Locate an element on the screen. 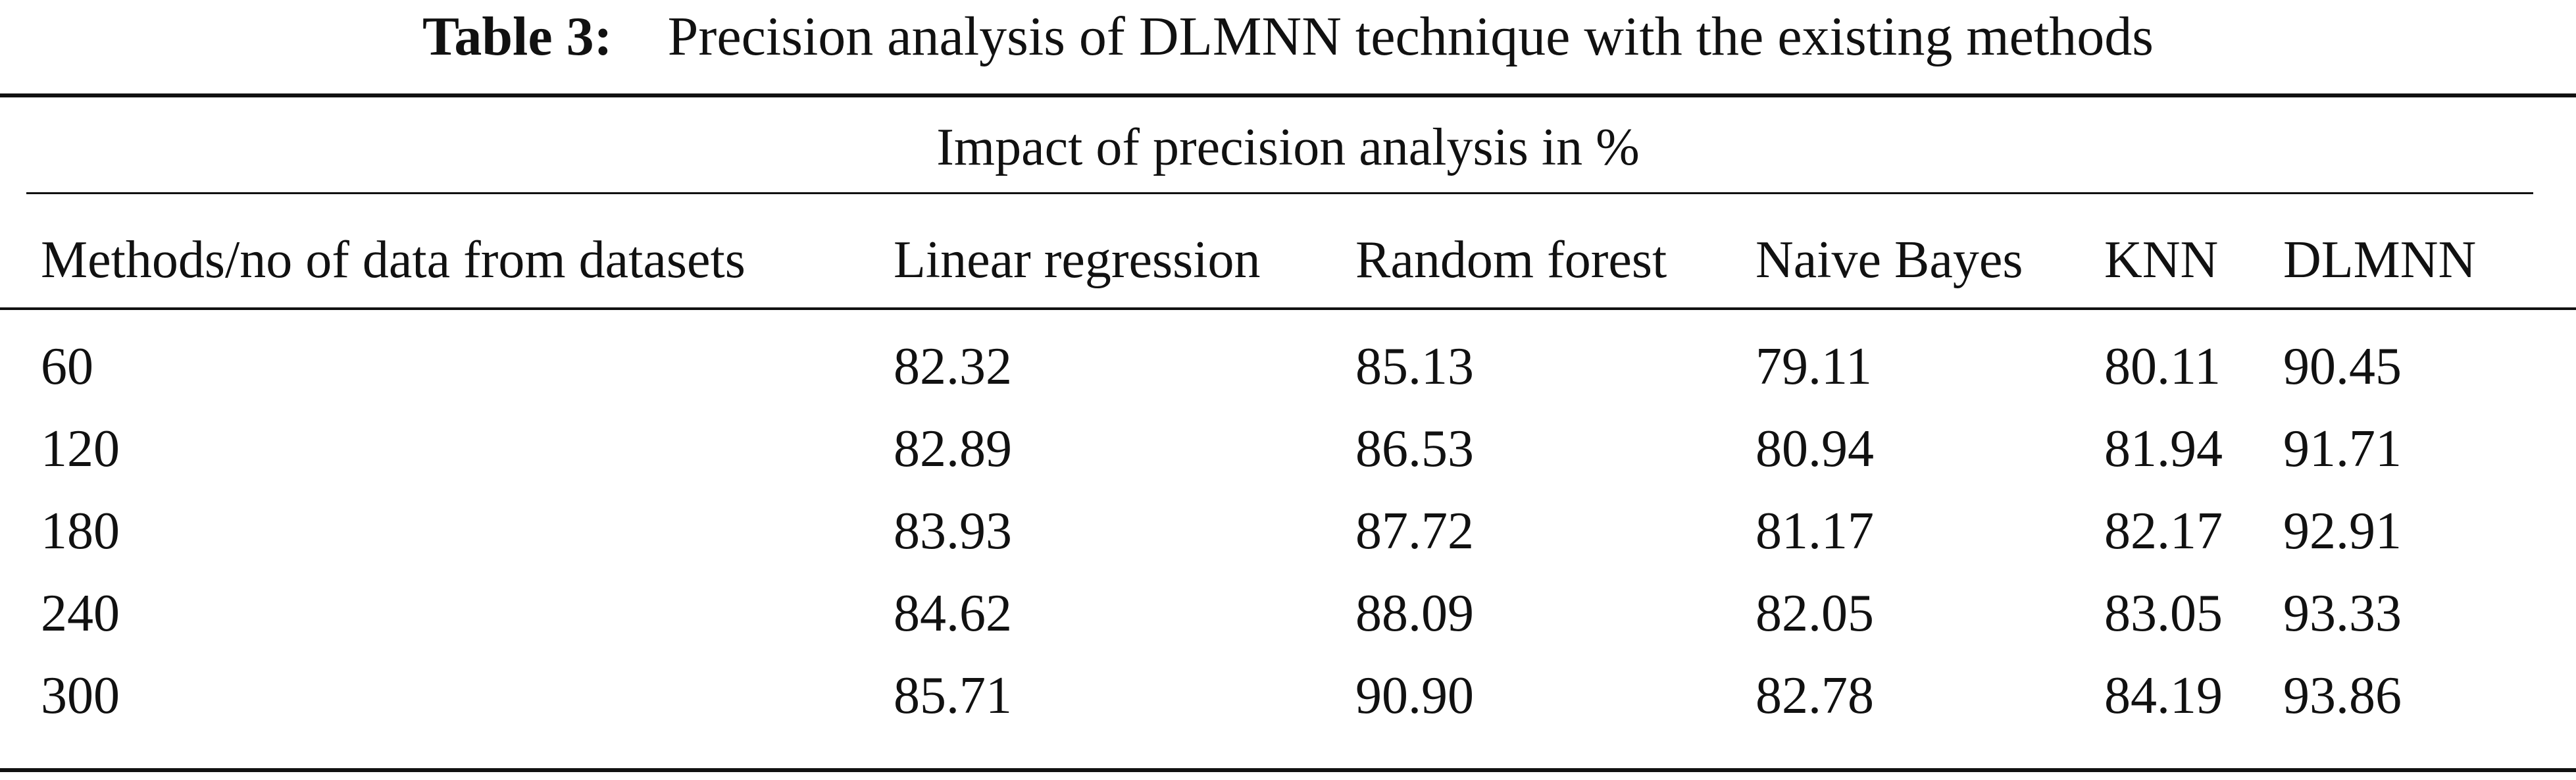 The width and height of the screenshot is (2576, 780). dlmnn-cell: 93.86 is located at coordinates (2342, 696).